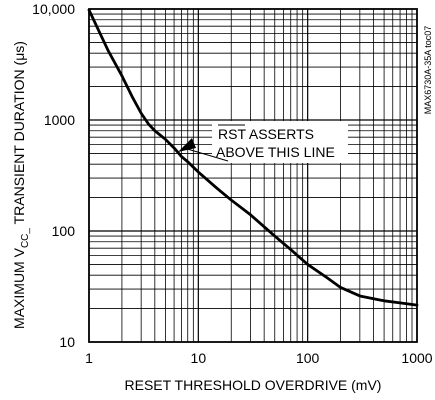 This screenshot has width=435, height=400. Describe the element at coordinates (266, 134) in the screenshot. I see `annotation-line-1: RST ASSERTS` at that location.